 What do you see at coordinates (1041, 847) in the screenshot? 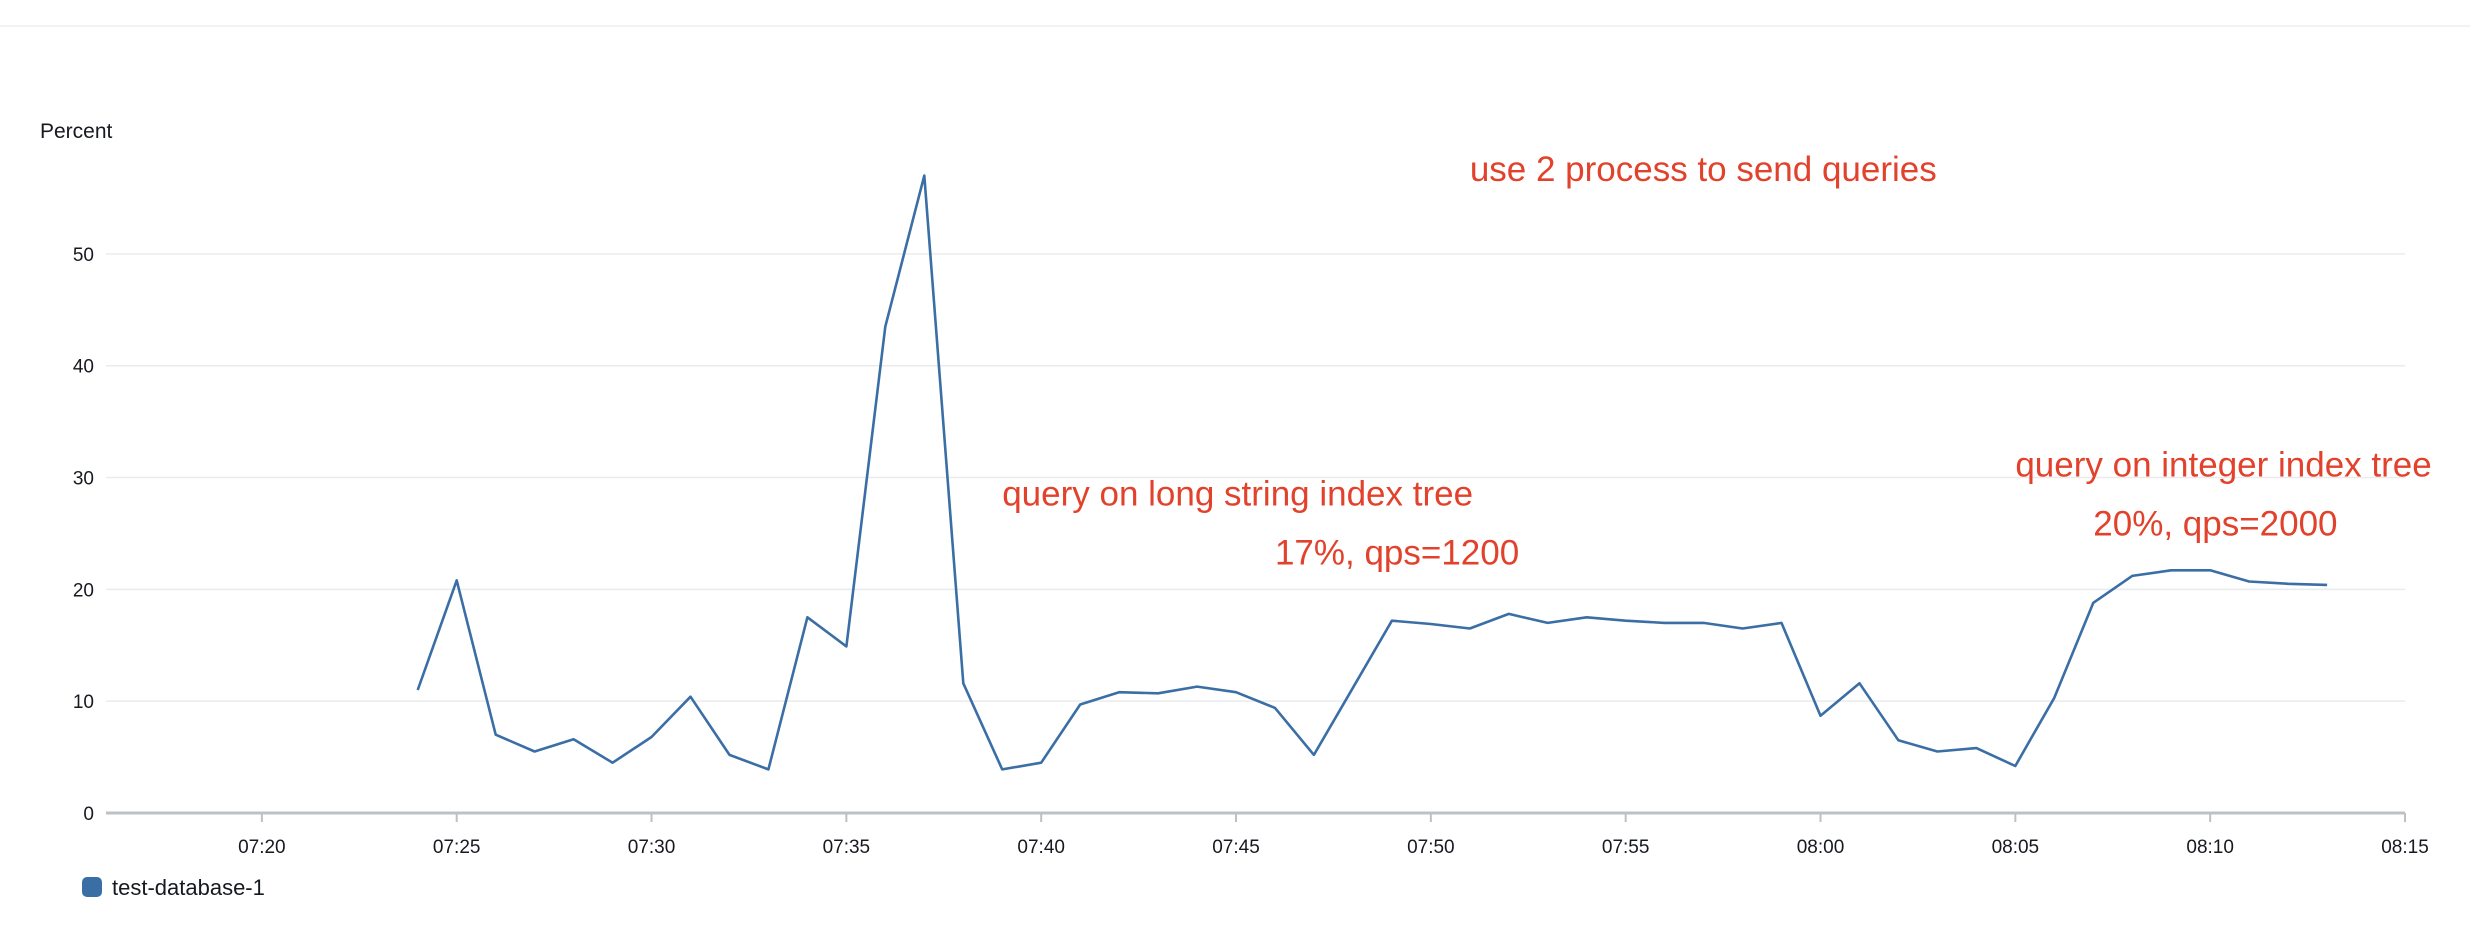
I see `x-tick-label: 07:40` at bounding box center [1041, 847].